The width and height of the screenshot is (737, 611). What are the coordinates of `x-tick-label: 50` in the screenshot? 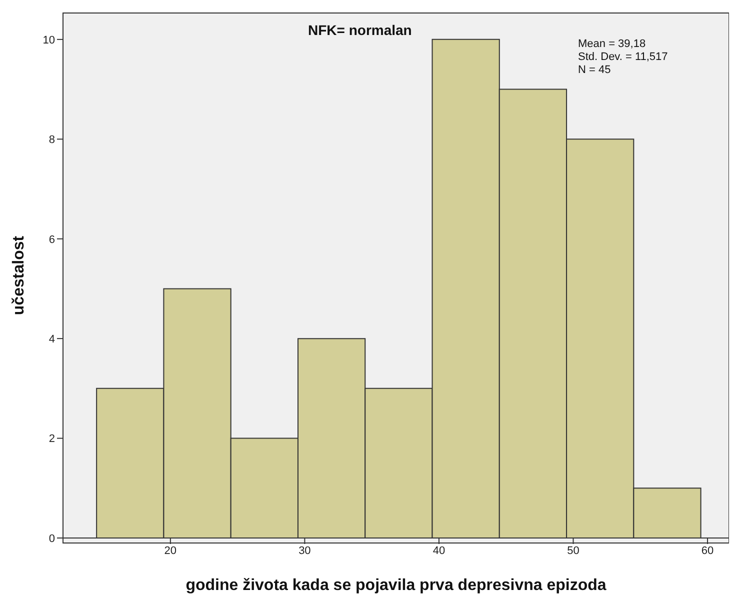 It's located at (573, 550).